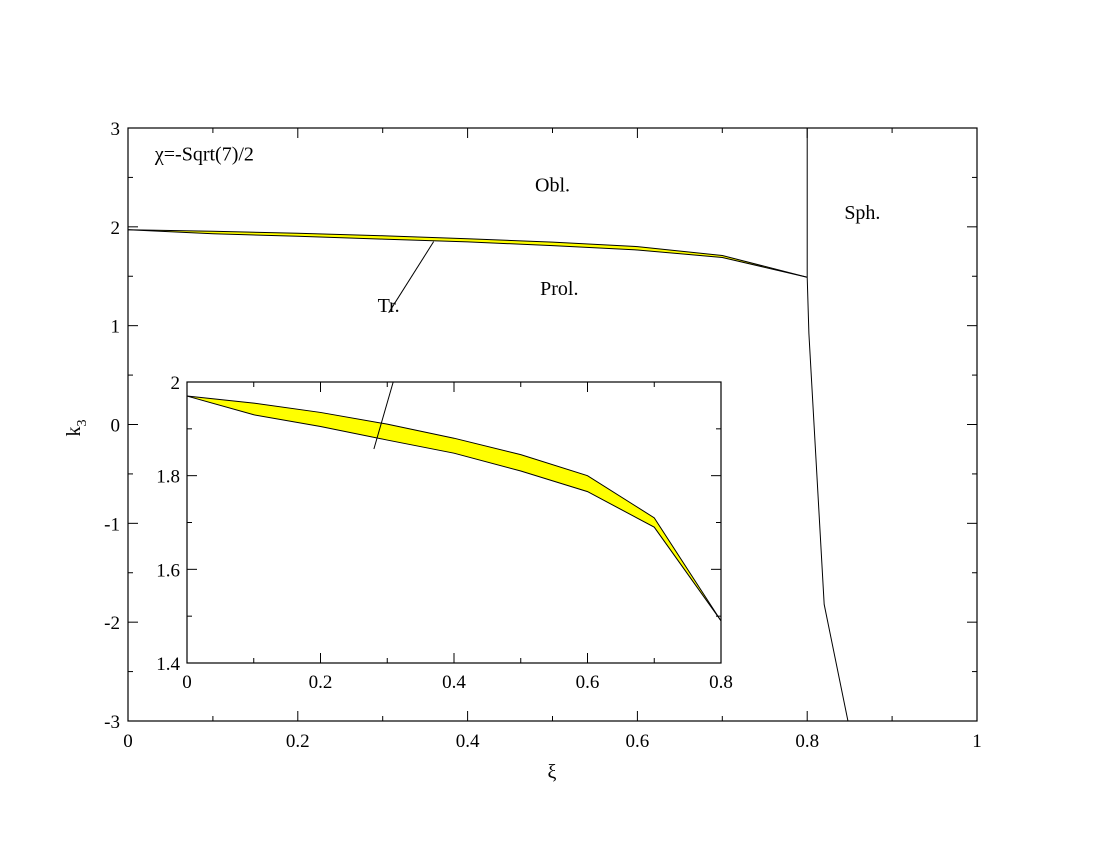 The height and width of the screenshot is (855, 1100). I want to click on inset-data-marks, so click(454, 508).